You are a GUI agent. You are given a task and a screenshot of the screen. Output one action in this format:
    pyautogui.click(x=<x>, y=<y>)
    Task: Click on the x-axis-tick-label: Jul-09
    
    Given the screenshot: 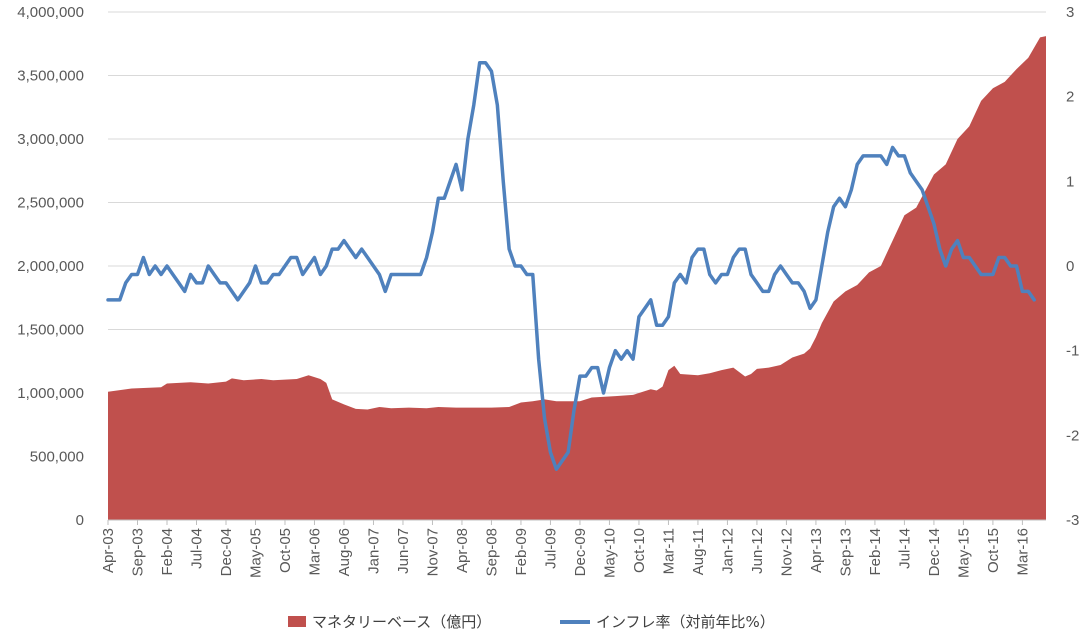 What is the action you would take?
    pyautogui.click(x=550, y=548)
    